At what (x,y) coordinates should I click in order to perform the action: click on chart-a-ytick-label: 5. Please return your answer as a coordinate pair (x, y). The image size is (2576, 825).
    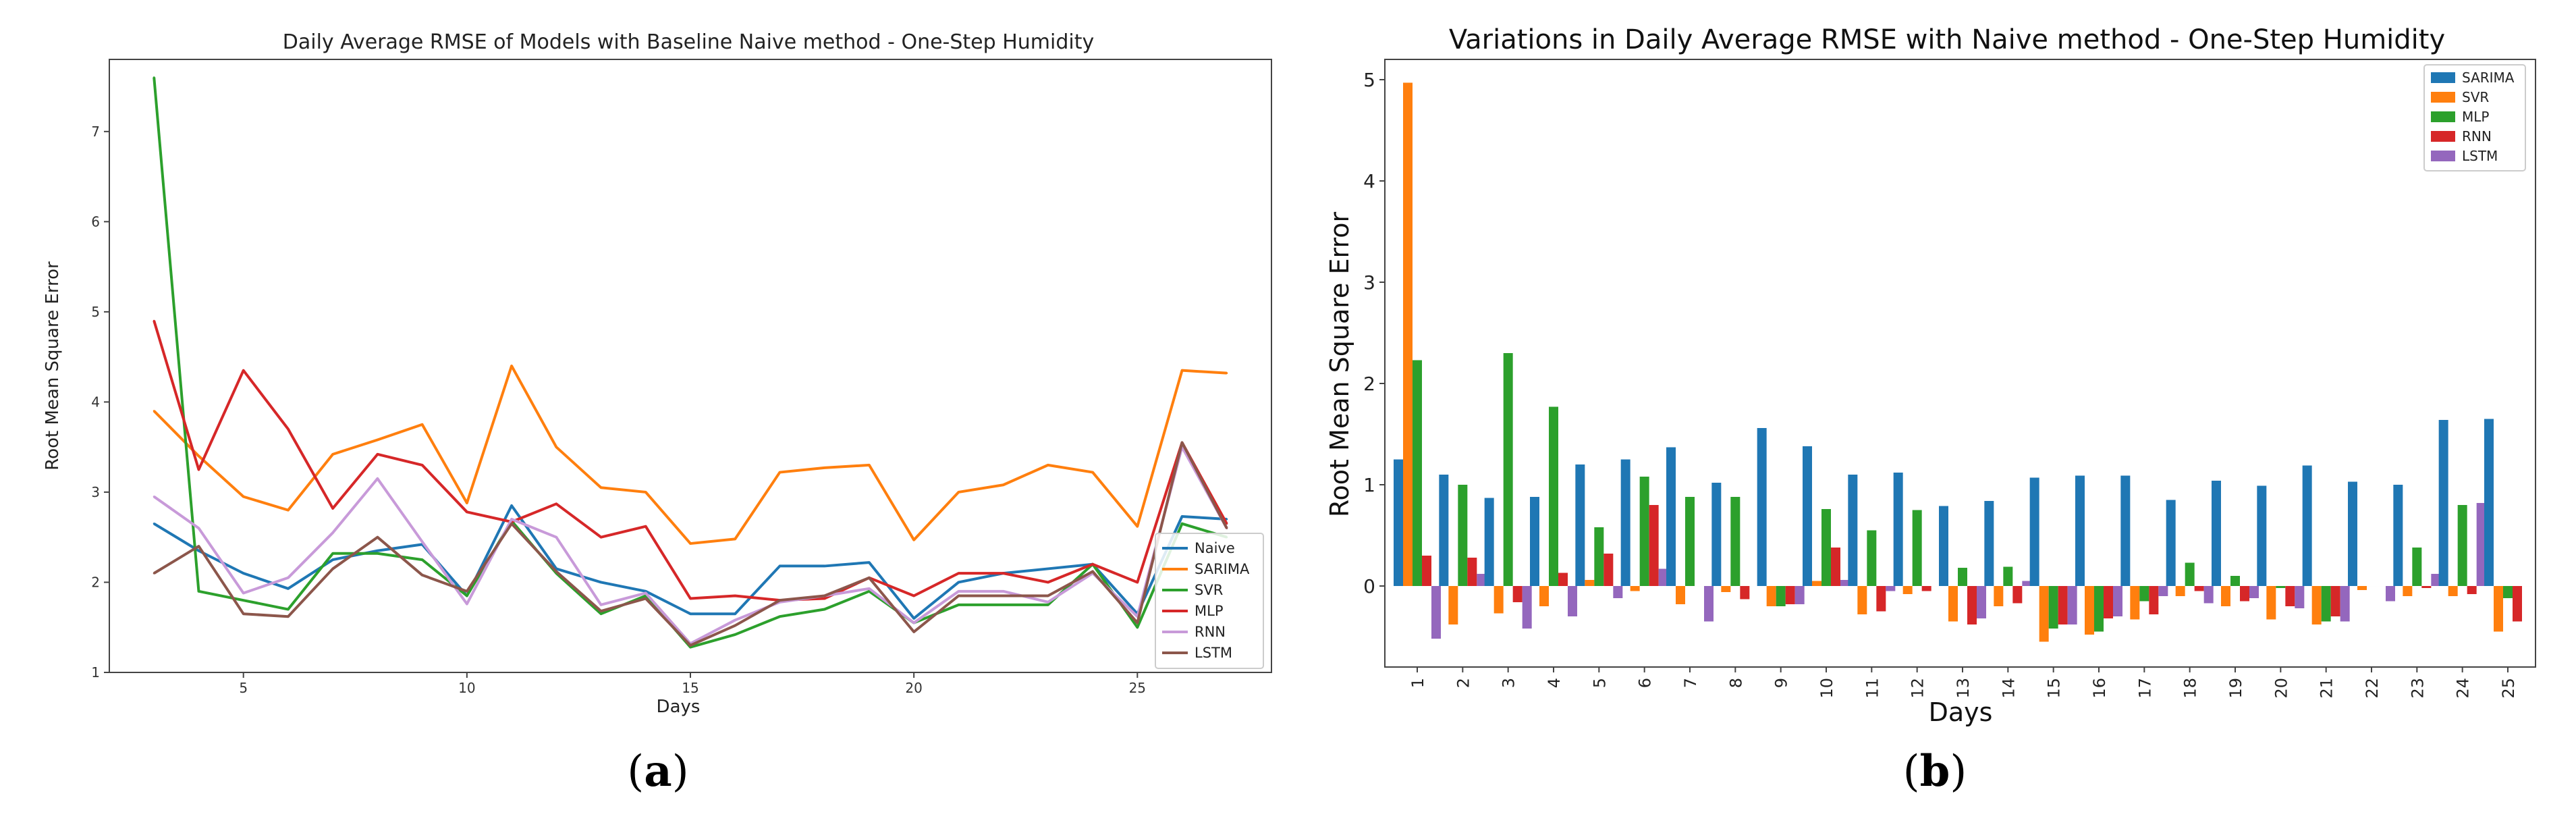
    Looking at the image, I should click on (95, 312).